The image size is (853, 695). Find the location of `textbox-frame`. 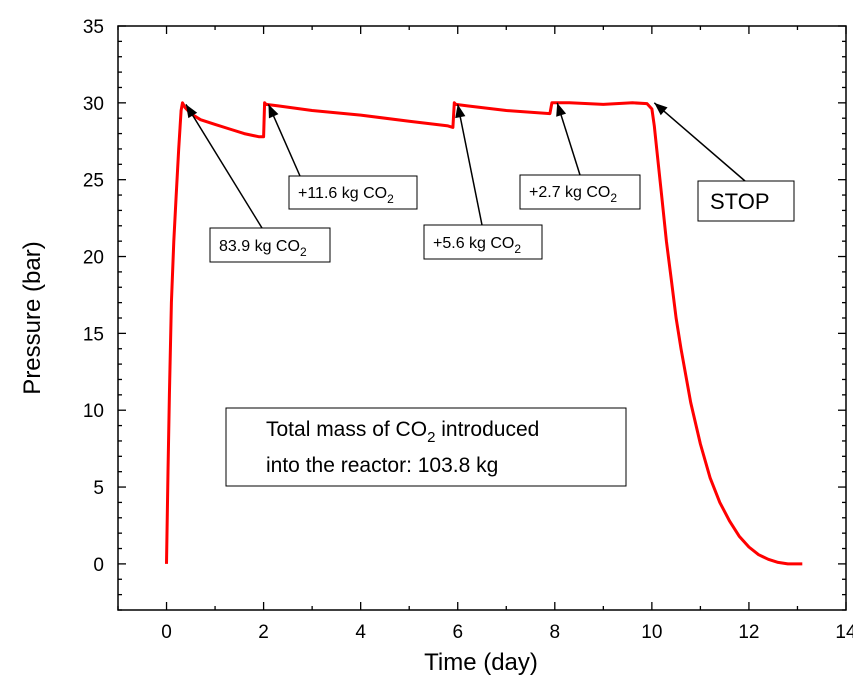

textbox-frame is located at coordinates (426, 447).